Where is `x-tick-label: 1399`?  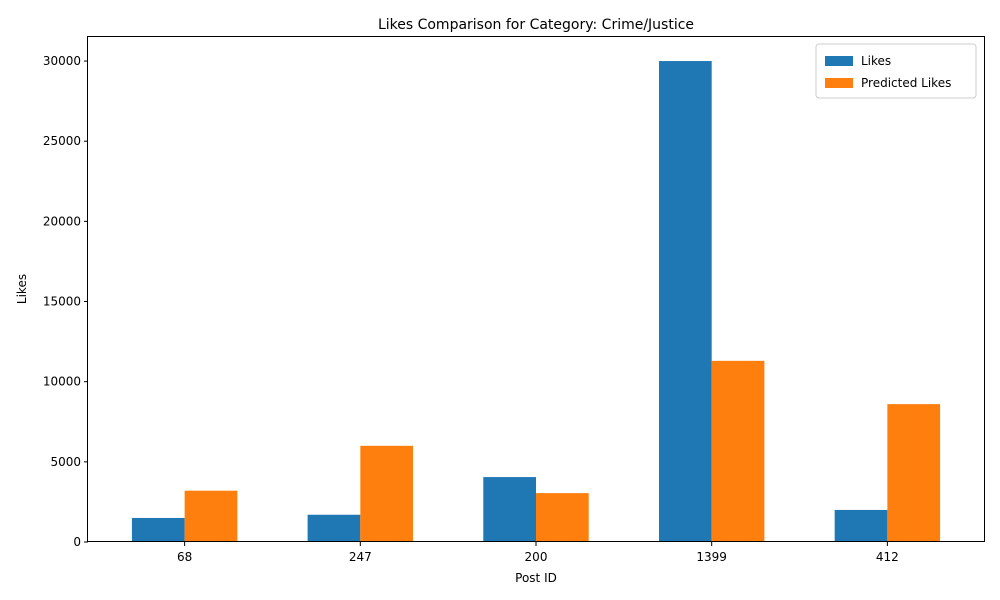 x-tick-label: 1399 is located at coordinates (711, 557).